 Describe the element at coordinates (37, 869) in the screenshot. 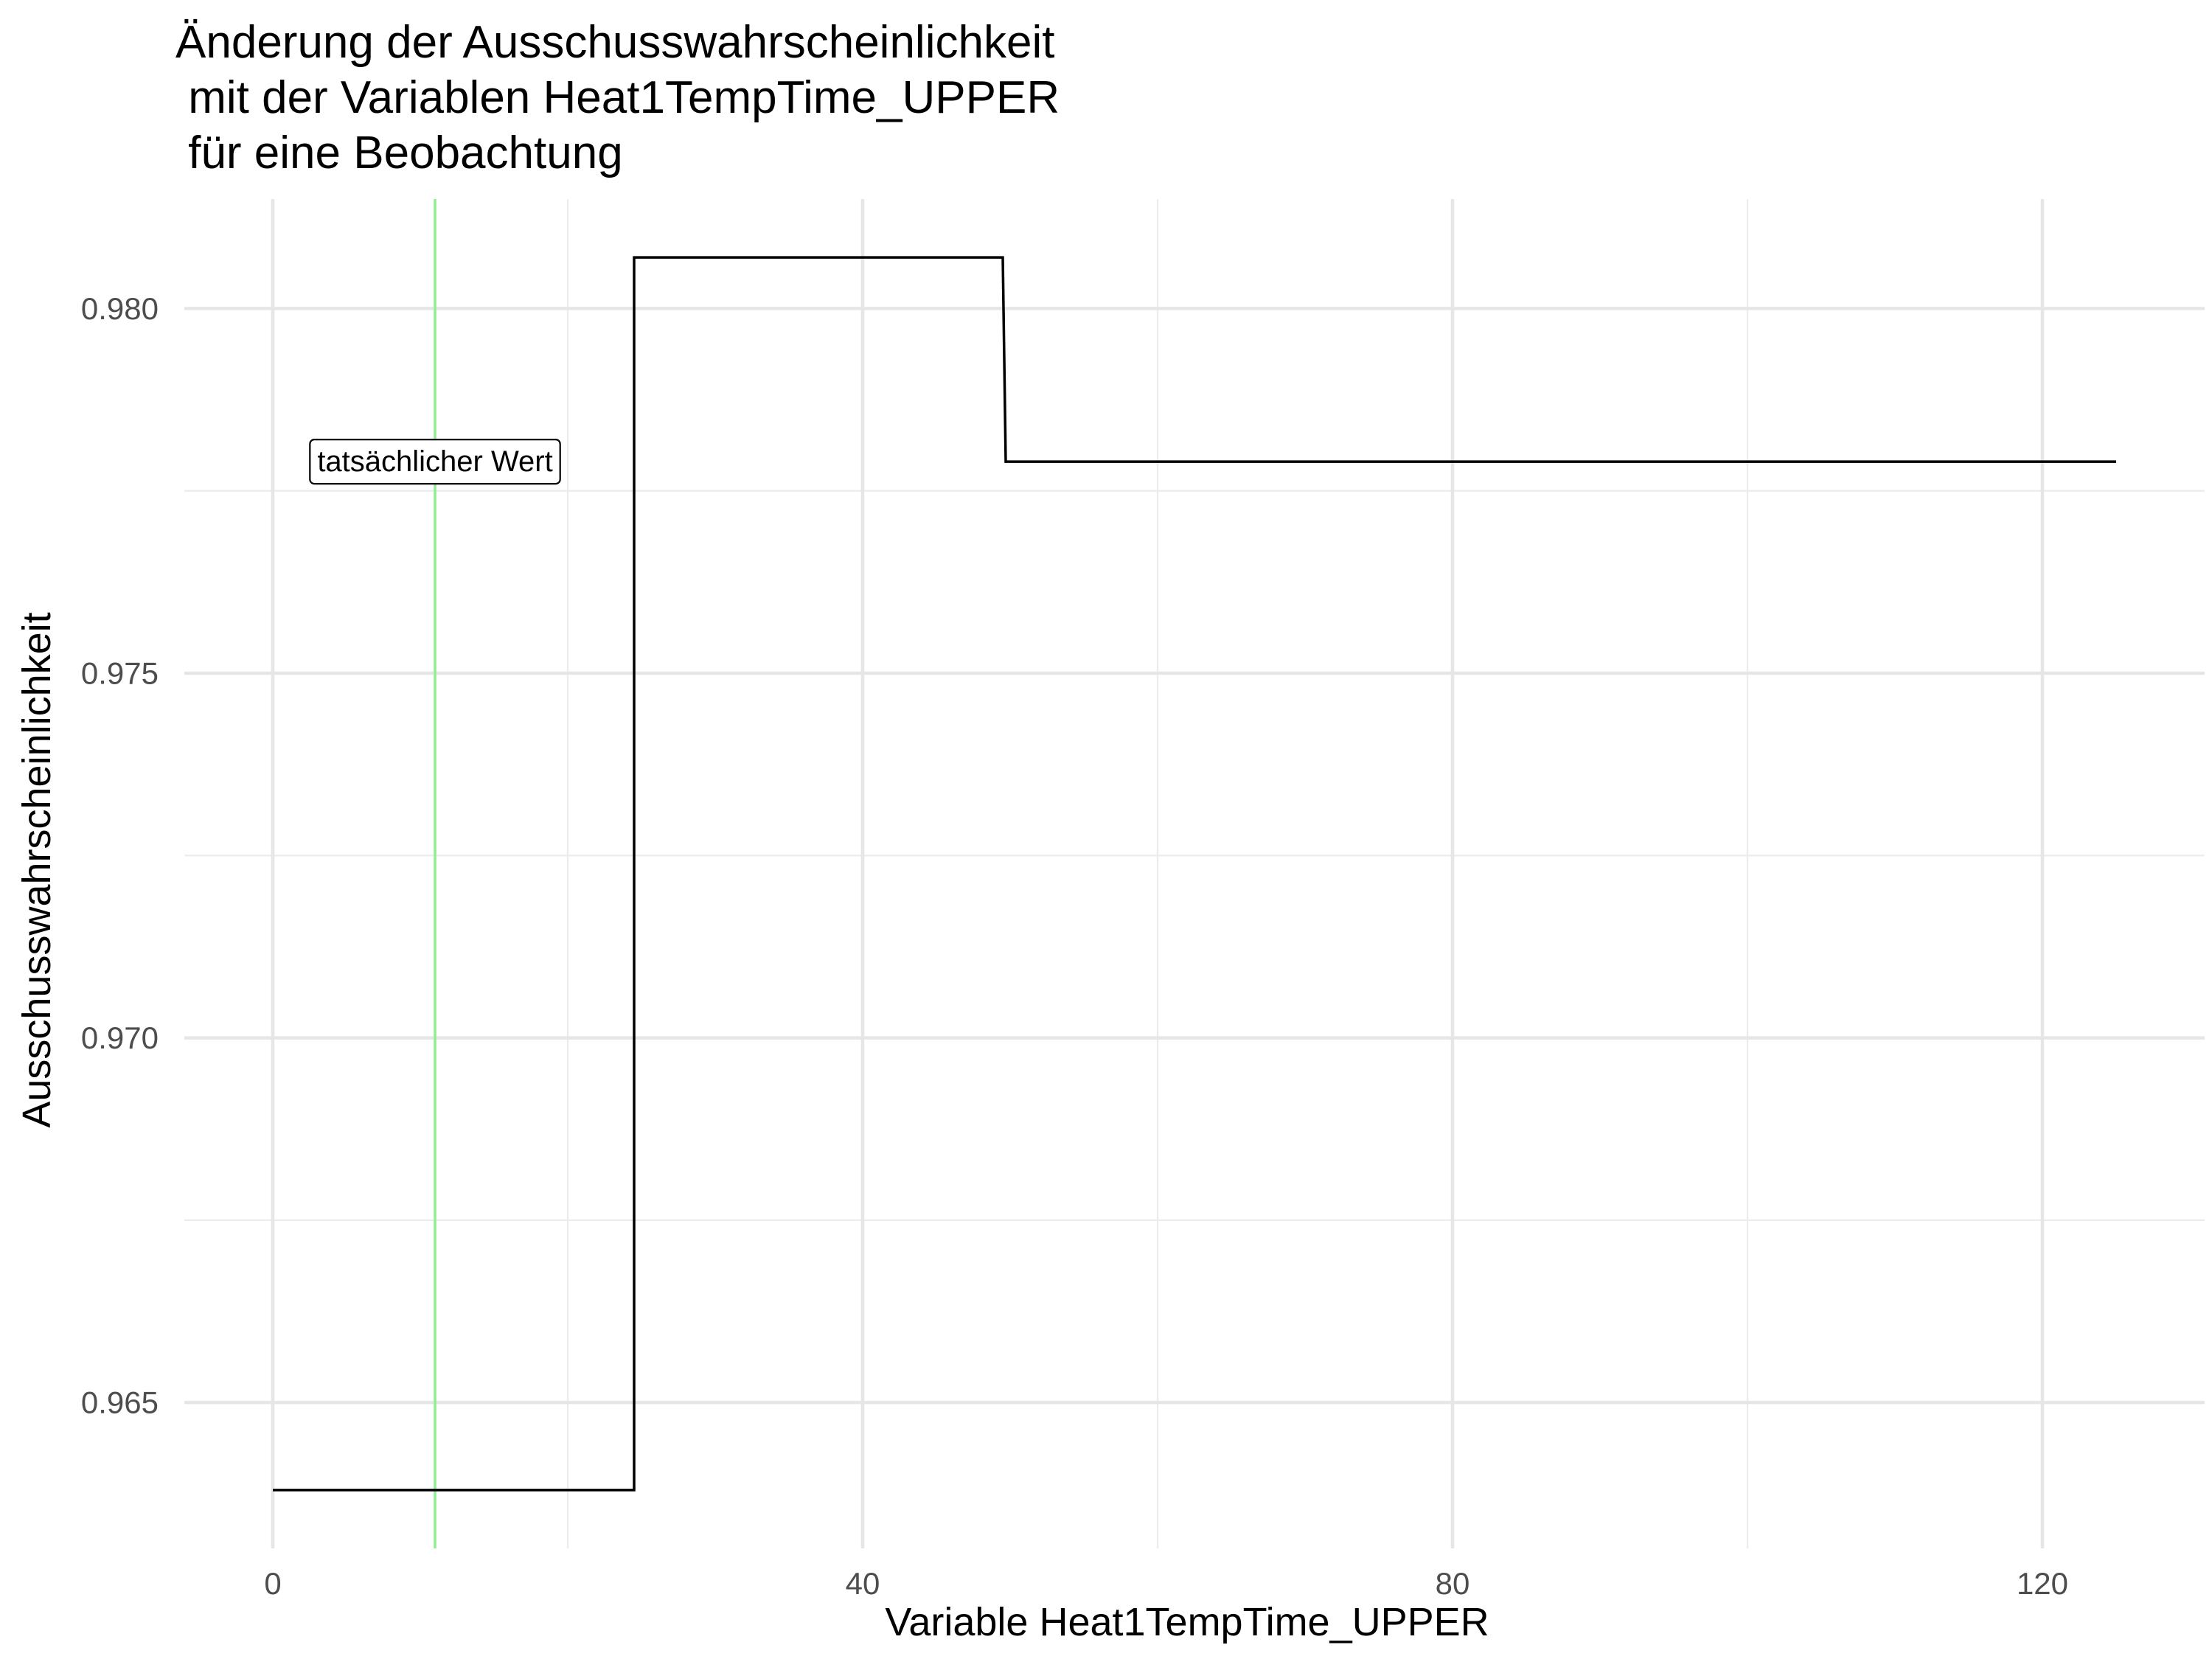

I see `y-axis-title: Ausschusswahrscheinlichkeit` at that location.